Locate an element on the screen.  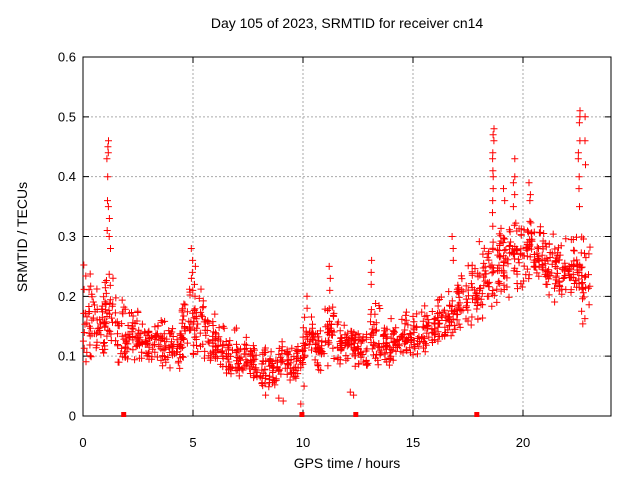
x-tick-label: 0 is located at coordinates (82, 442).